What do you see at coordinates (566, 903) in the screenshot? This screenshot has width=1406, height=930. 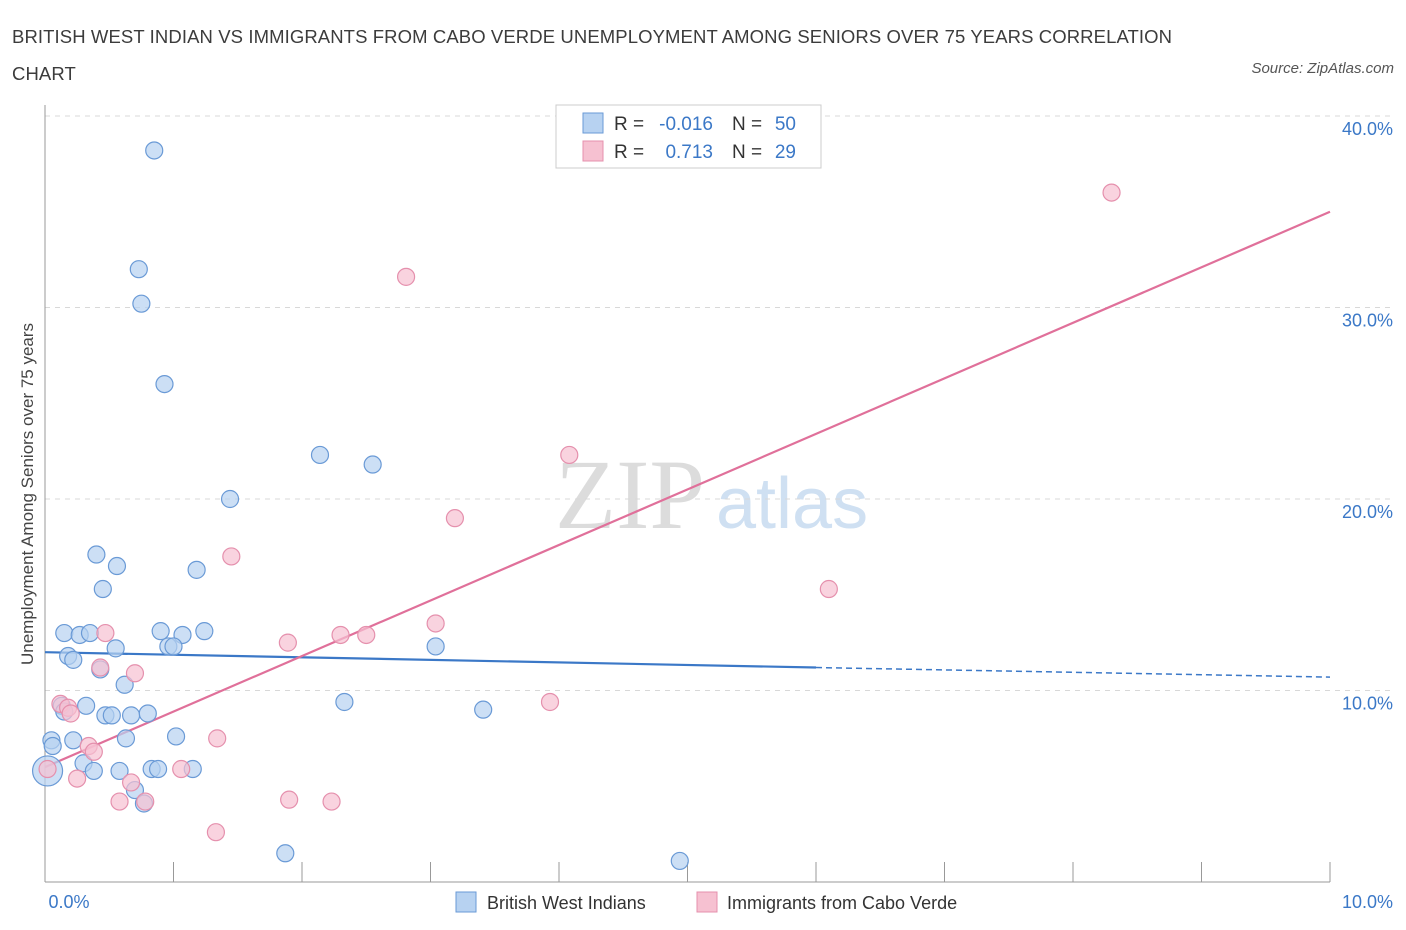 I see `bottom-legend-label-blue: British West Indians` at bounding box center [566, 903].